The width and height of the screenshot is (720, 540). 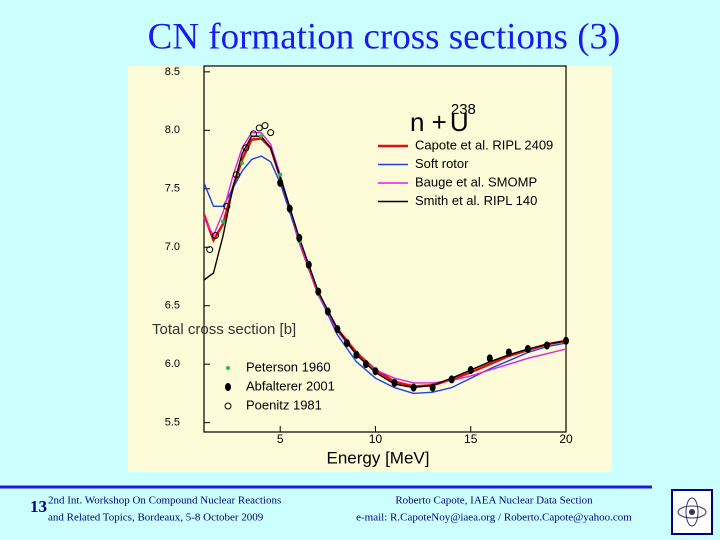 I want to click on legend-title-part: n +, so click(x=428, y=122).